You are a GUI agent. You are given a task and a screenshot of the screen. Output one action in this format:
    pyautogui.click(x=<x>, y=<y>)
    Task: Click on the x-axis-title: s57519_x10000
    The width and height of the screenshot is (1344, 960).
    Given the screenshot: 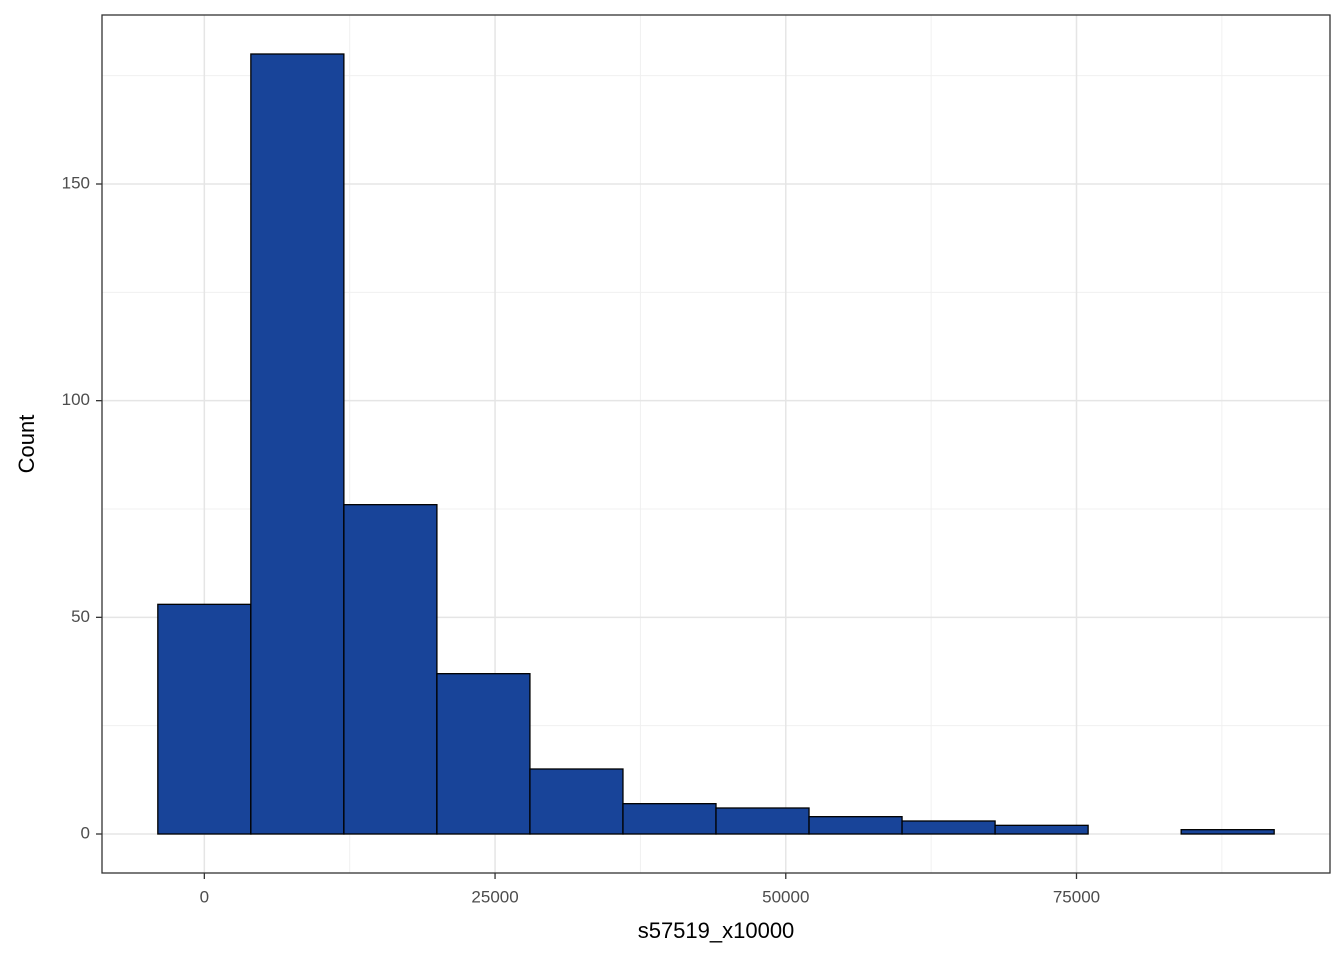 What is the action you would take?
    pyautogui.click(x=716, y=930)
    